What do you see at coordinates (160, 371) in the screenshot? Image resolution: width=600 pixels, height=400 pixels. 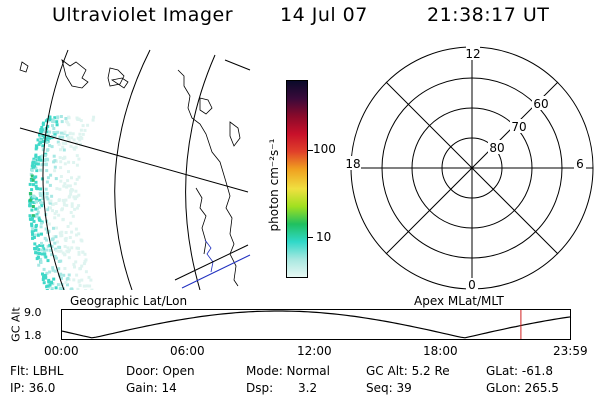 I see `door-readout: Door: Open` at bounding box center [160, 371].